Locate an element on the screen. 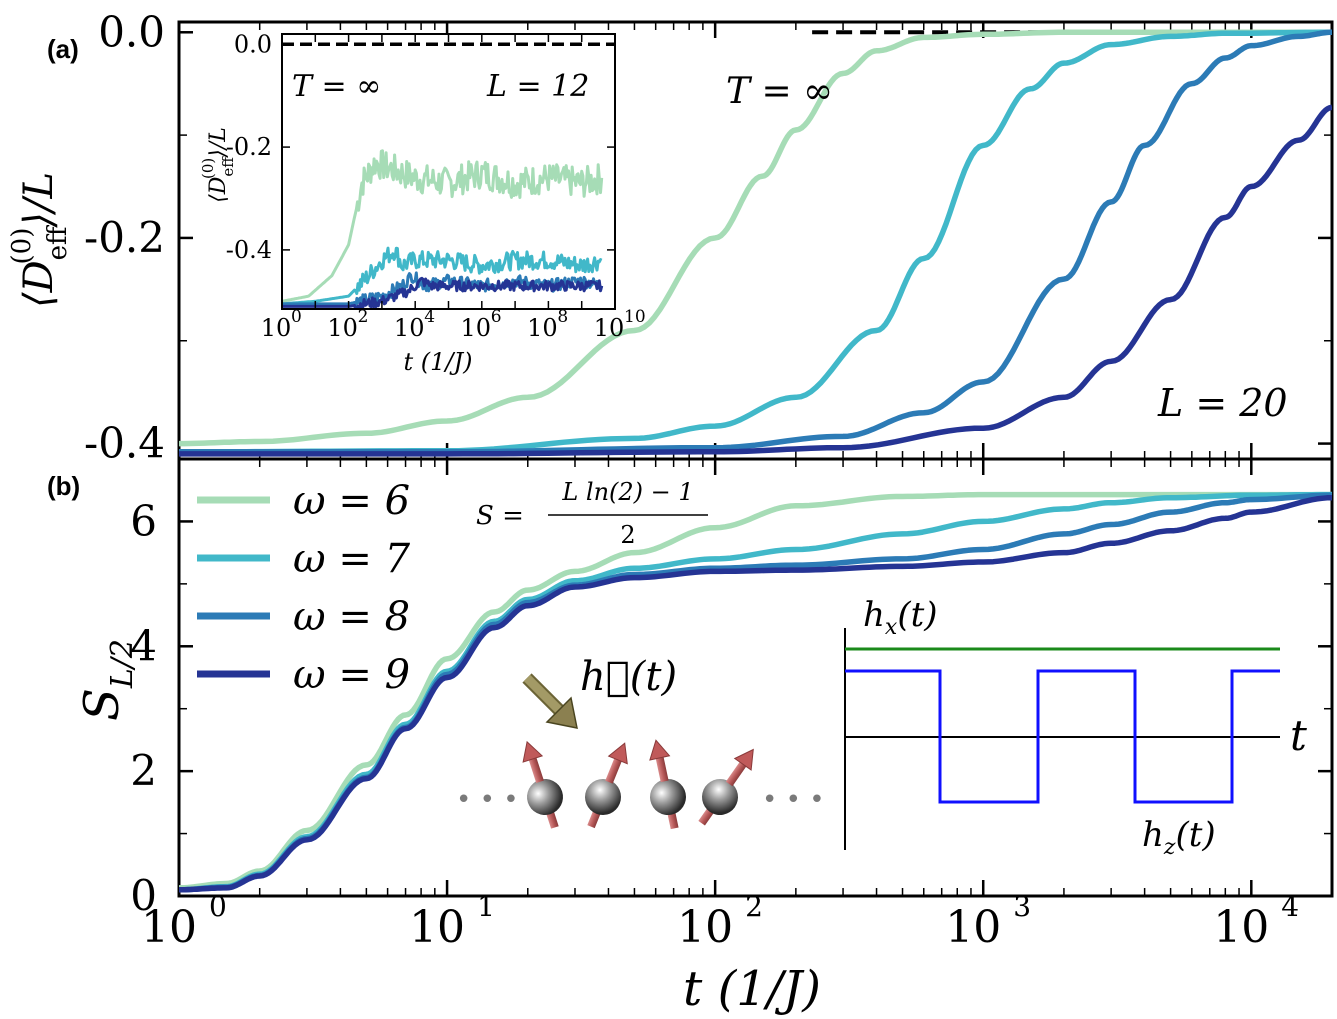 The width and height of the screenshot is (1337, 1019). panel-b-label: (b) is located at coordinates (63, 486).